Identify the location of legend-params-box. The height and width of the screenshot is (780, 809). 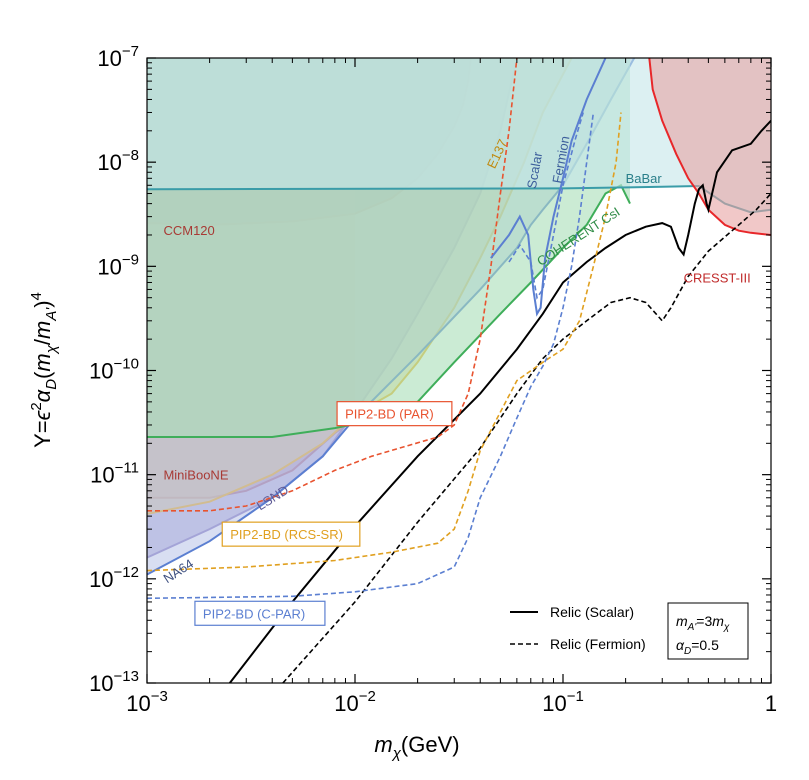
(708, 631).